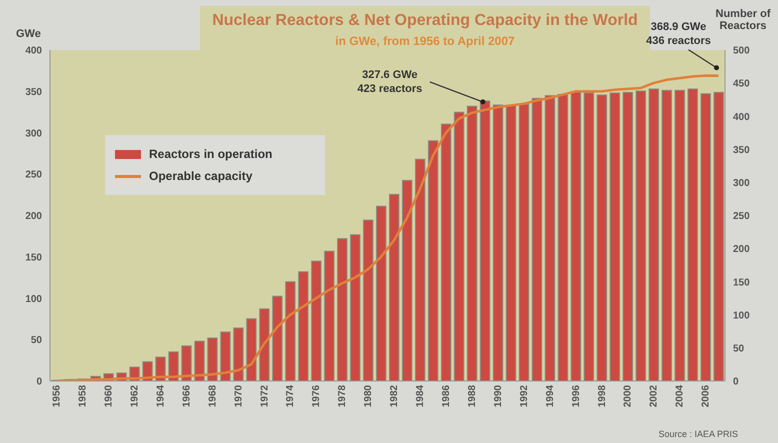  Describe the element at coordinates (109, 396) in the screenshot. I see `x-tick-label: 1960` at that location.